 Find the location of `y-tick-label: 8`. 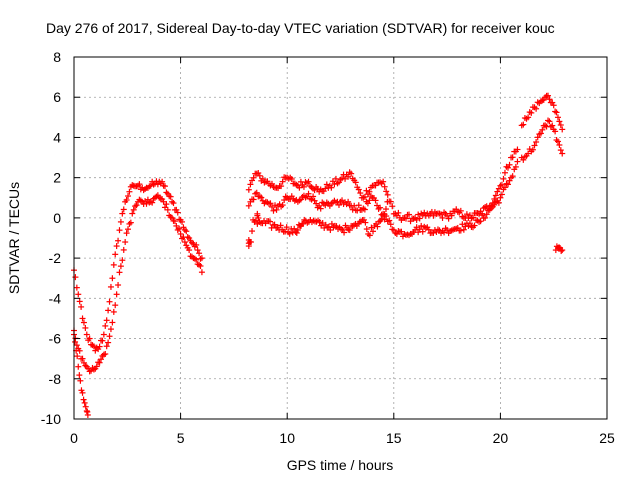

y-tick-label: 8 is located at coordinates (57, 57).